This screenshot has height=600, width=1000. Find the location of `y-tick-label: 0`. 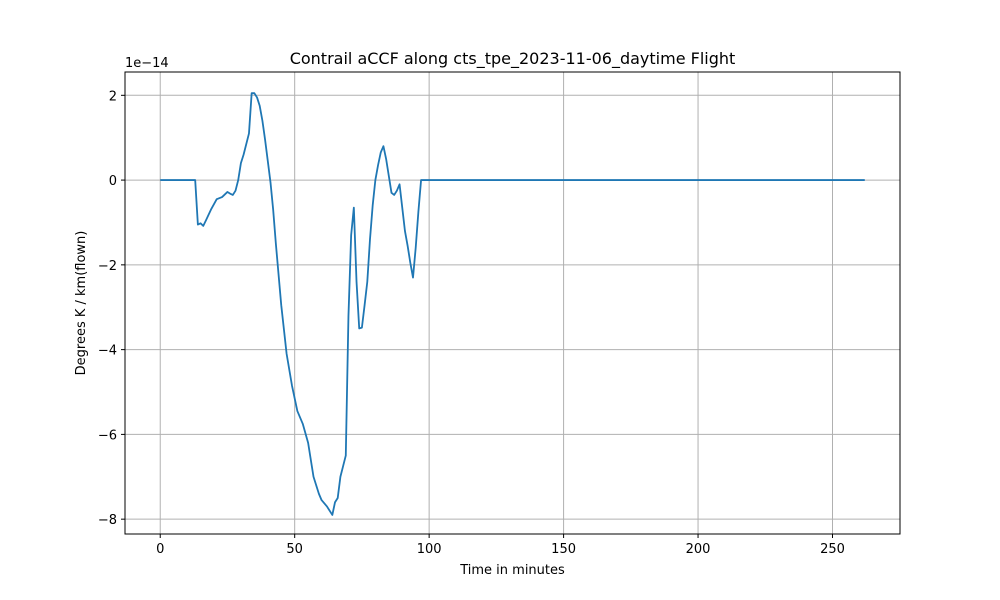

y-tick-label: 0 is located at coordinates (113, 181).